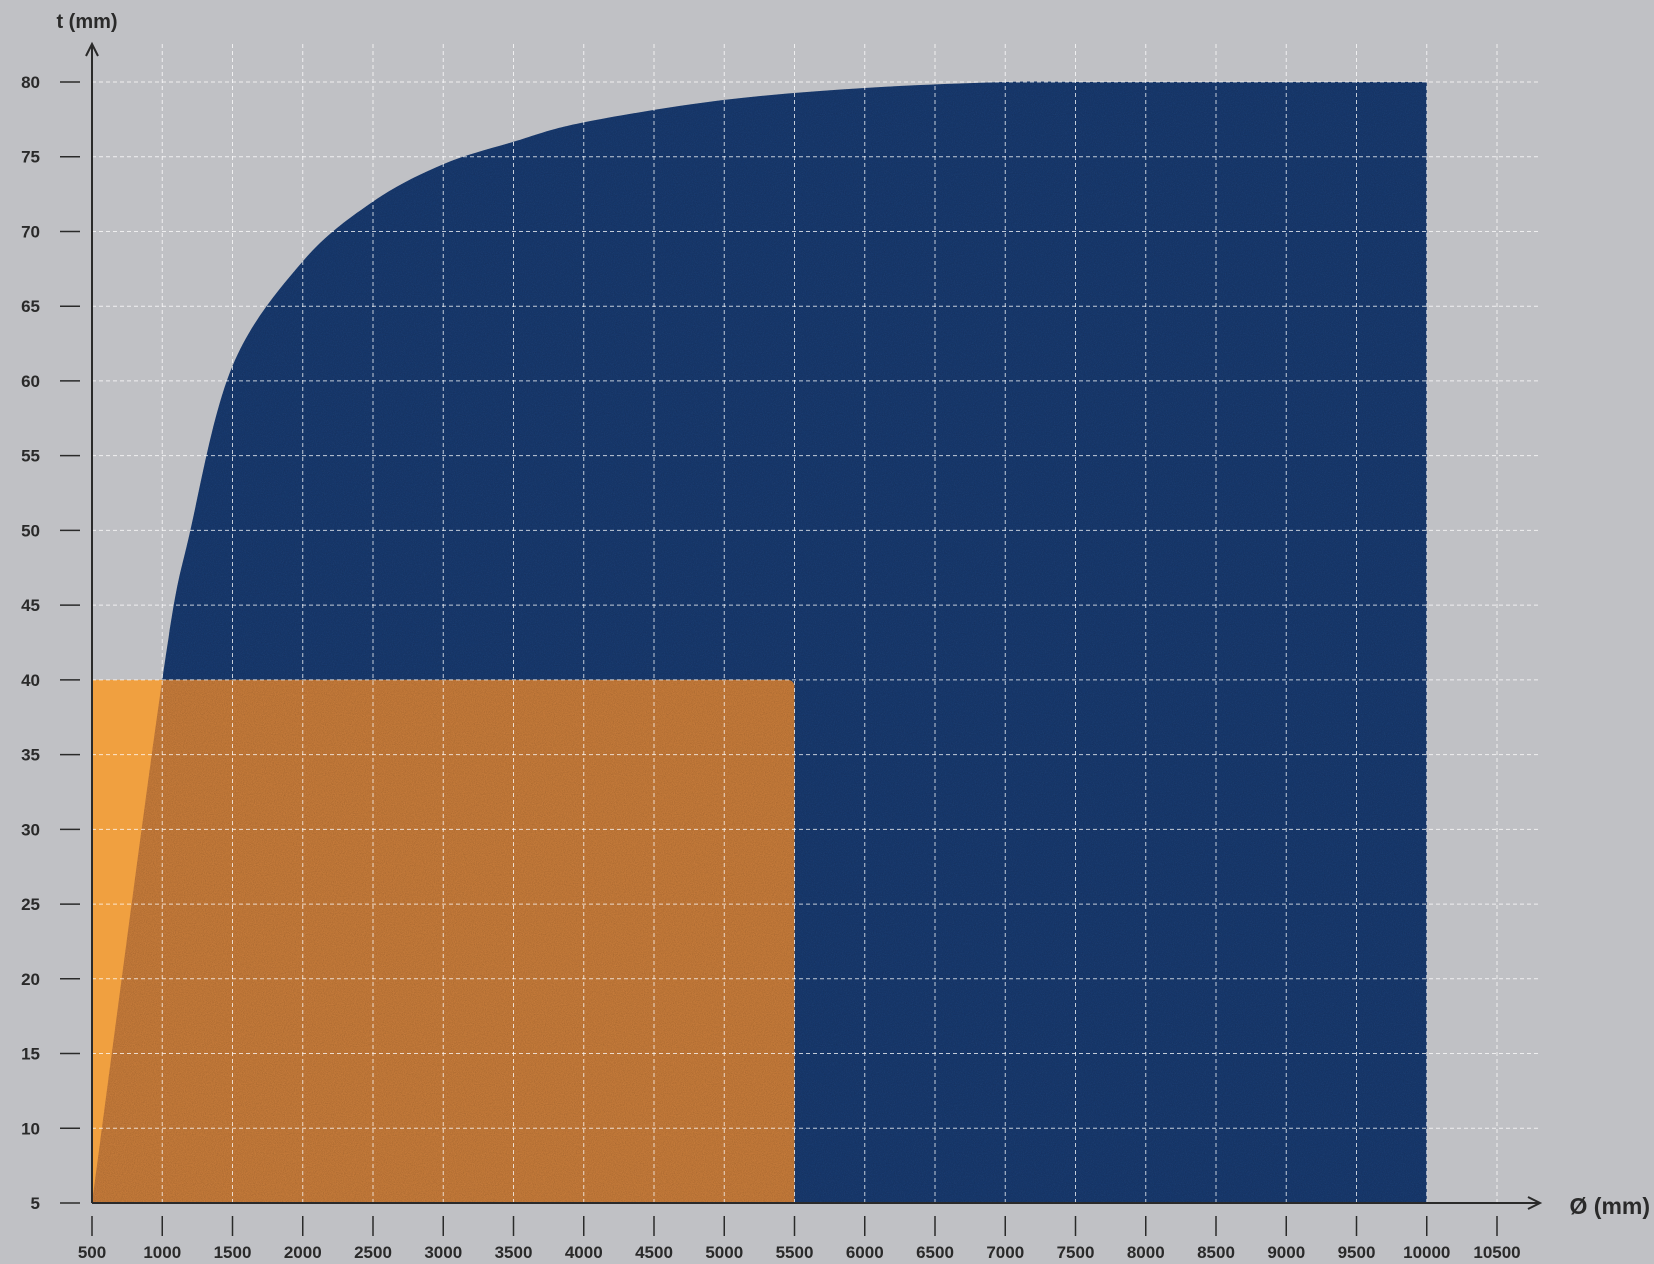 The image size is (1654, 1264). What do you see at coordinates (1426, 1252) in the screenshot?
I see `x-tick-label: 10000` at bounding box center [1426, 1252].